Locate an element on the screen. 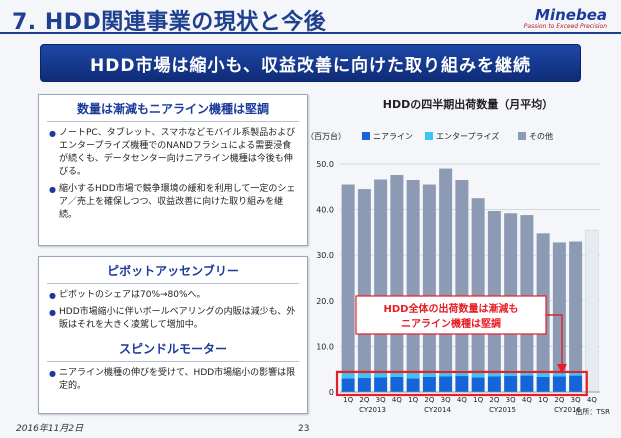 This screenshot has width=621, height=438. y-axis-ticks: 0 10.0 20.0 30.0 40.0 50.0 is located at coordinates (325, 278).